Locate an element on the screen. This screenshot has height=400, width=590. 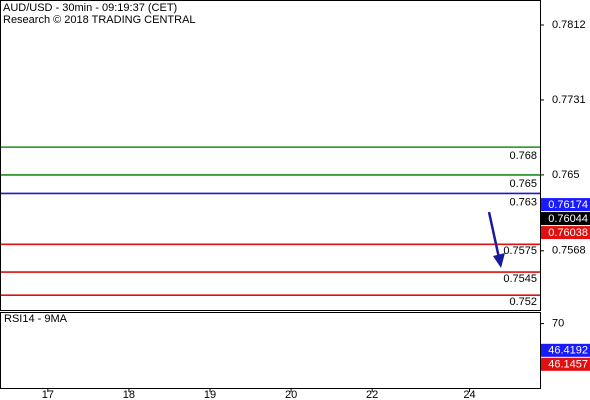
level-label: 0.7545 is located at coordinates (520, 279).